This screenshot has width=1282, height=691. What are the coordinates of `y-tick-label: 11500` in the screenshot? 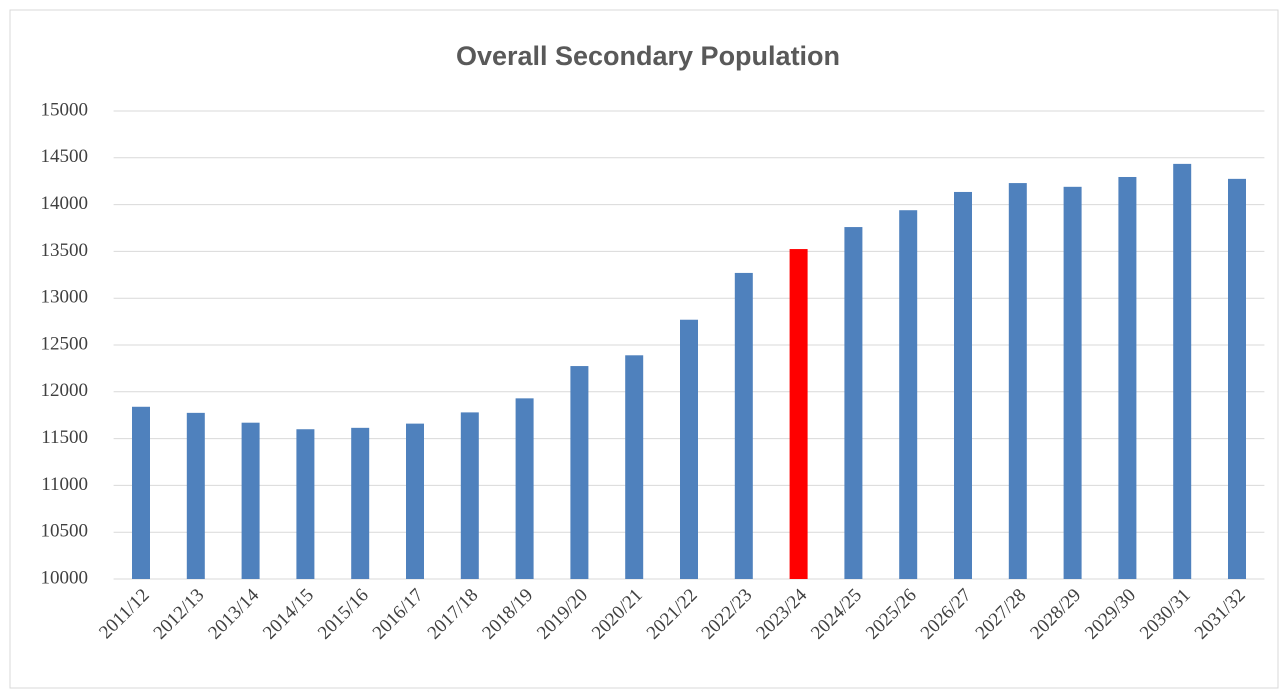 It's located at (64, 437).